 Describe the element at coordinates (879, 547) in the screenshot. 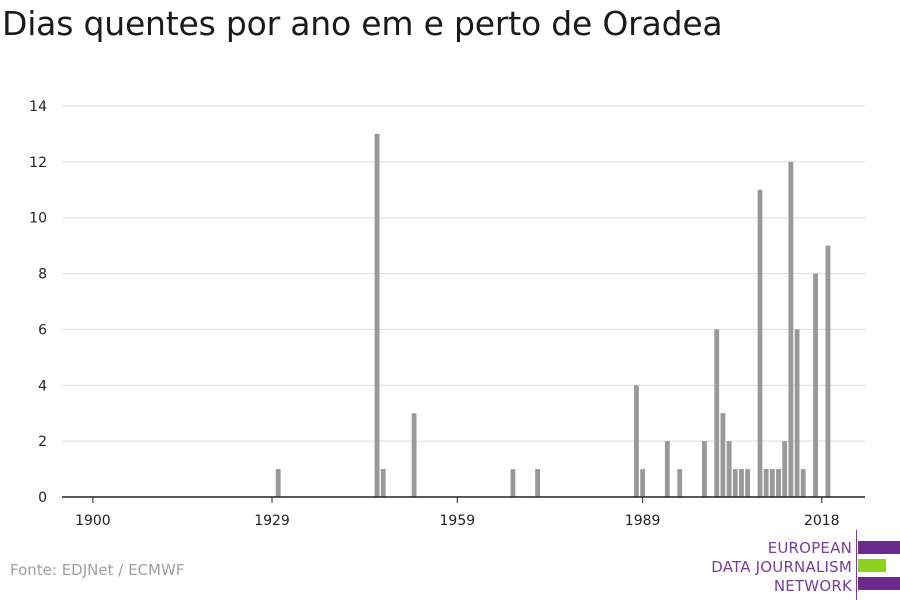

I see `logo-bar-top` at that location.